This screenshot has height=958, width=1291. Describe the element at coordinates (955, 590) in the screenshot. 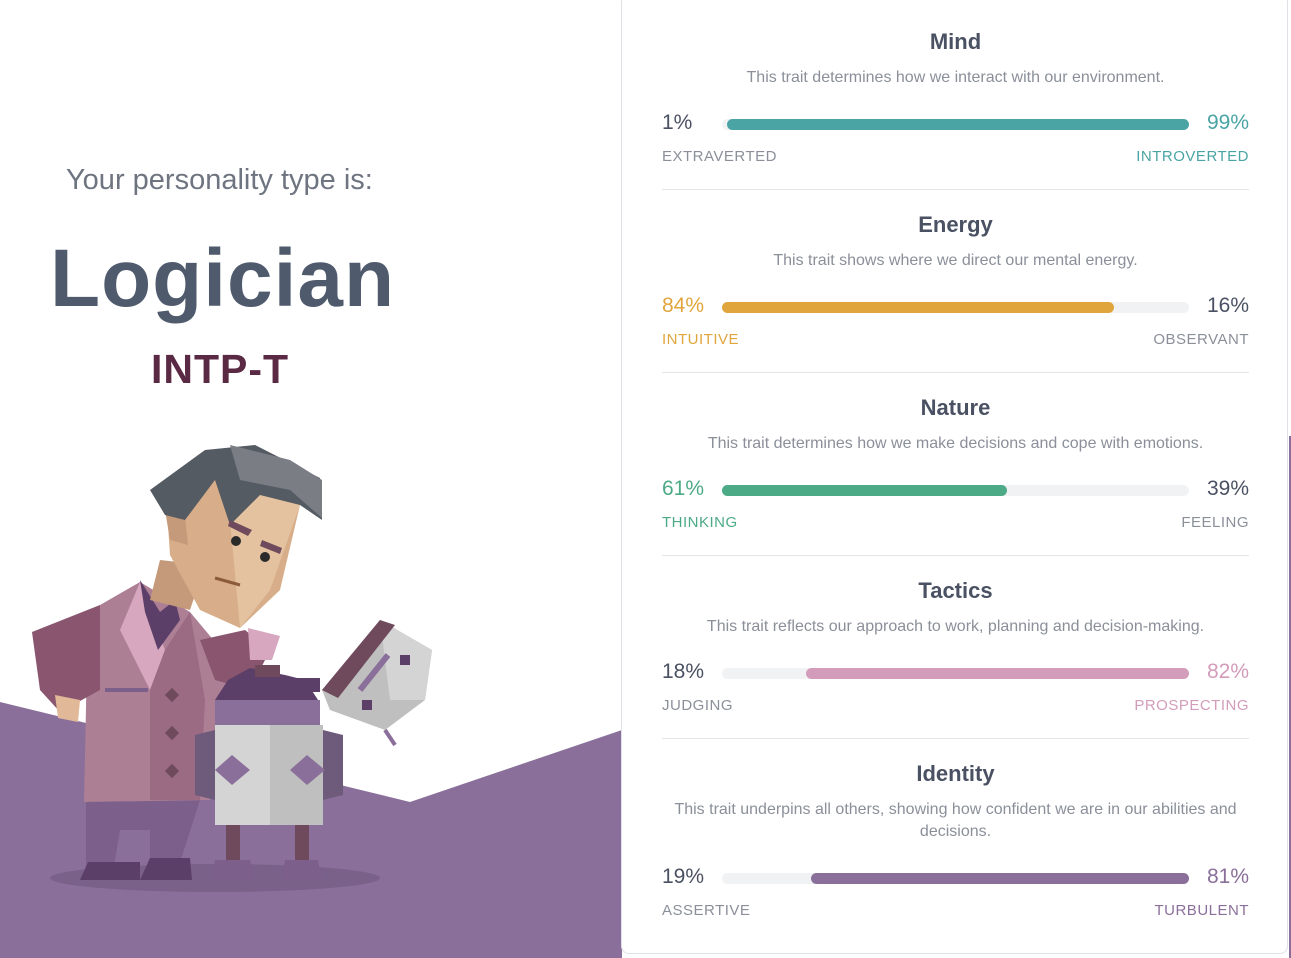

I see `trait-title: Tactics` at that location.